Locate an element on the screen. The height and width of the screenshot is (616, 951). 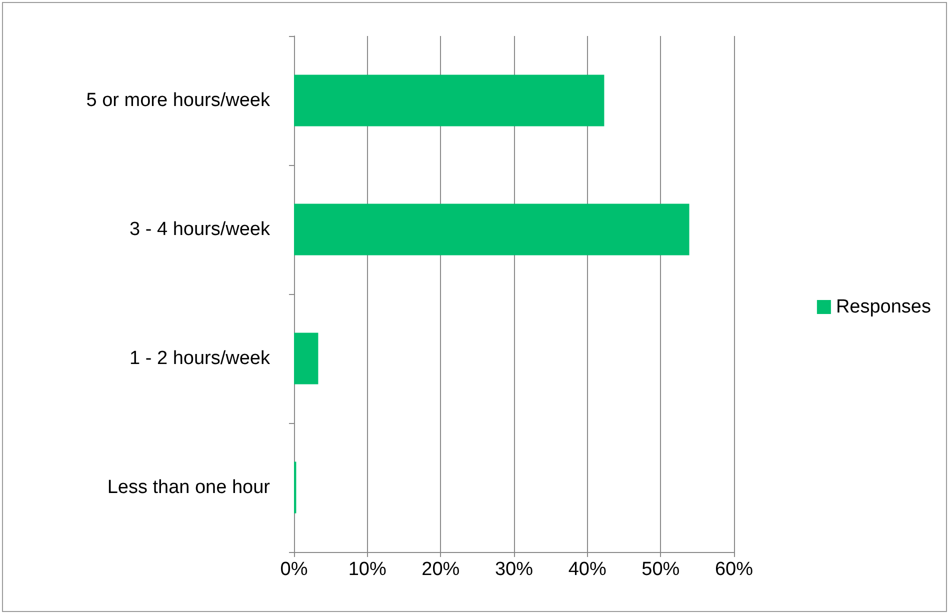
y-tick-label: 3 - 4 hours/week is located at coordinates (200, 229).